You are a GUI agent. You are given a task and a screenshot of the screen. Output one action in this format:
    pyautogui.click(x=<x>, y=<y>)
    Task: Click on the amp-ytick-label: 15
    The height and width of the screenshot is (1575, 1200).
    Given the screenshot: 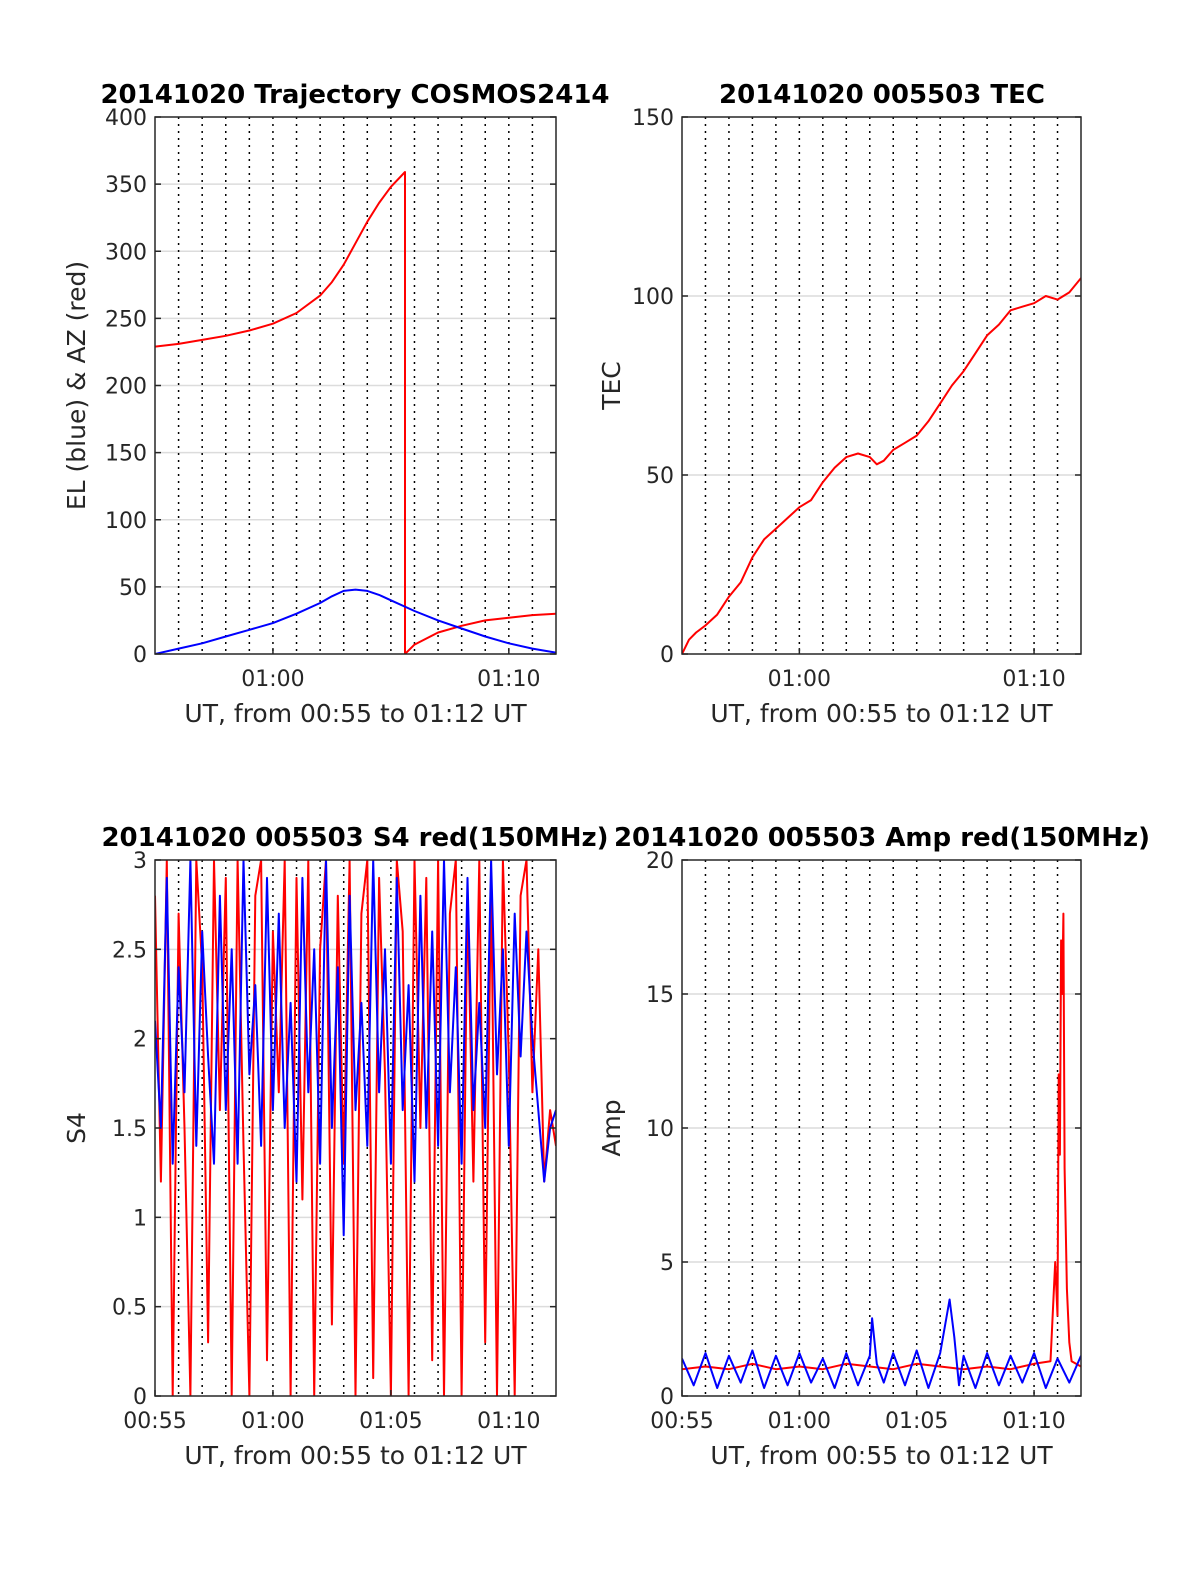 What is the action you would take?
    pyautogui.click(x=660, y=995)
    